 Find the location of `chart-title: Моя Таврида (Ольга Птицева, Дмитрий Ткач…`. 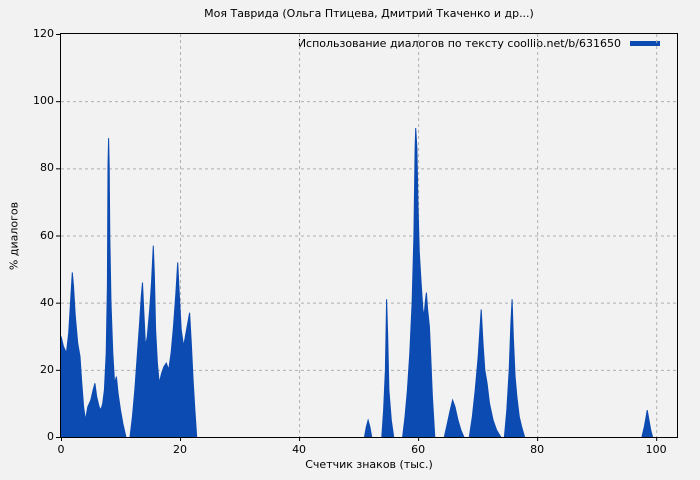

chart-title: Моя Таврида (Ольга Птицева, Дмитрий Ткач… is located at coordinates (369, 13).